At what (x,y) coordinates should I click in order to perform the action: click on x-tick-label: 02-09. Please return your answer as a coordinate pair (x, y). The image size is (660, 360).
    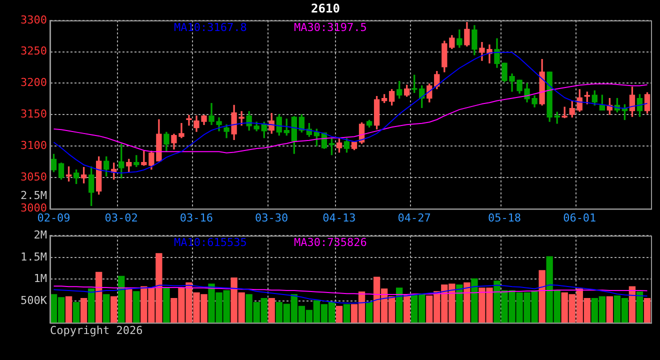
    Looking at the image, I should click on (53, 217).